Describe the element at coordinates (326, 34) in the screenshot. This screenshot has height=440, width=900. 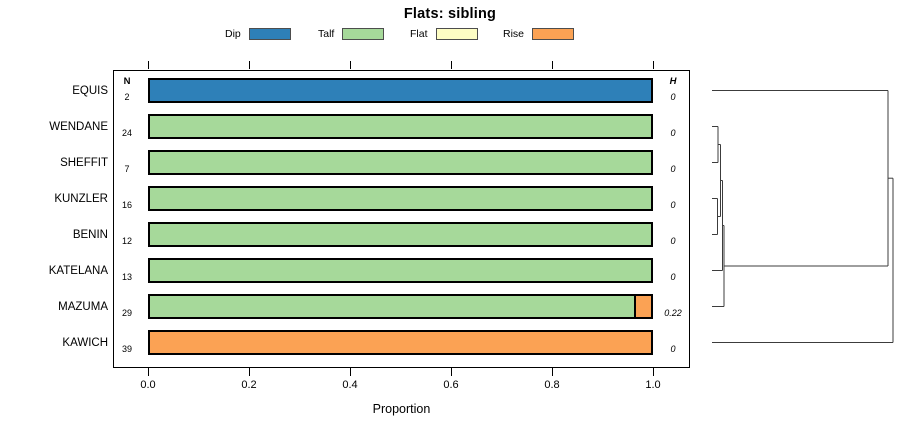
I see `legend-label: Talf` at that location.